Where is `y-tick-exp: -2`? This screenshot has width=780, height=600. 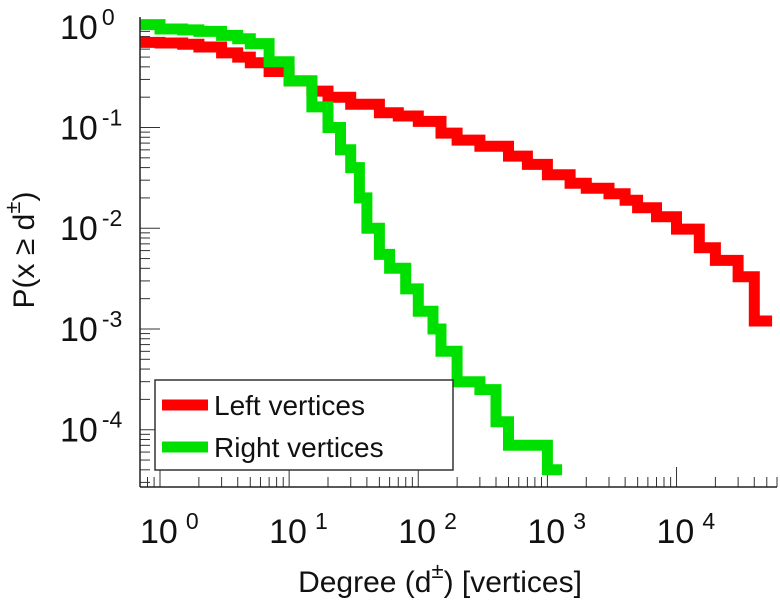
y-tick-exp: -2 is located at coordinates (112, 218).